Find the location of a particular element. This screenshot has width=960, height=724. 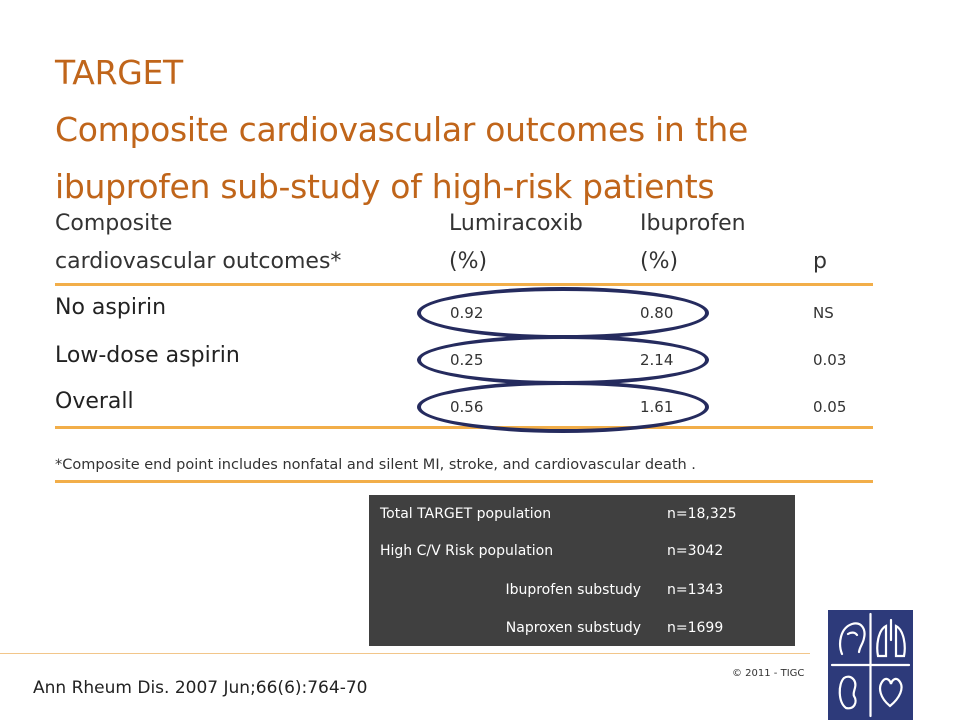

population-label-naproxen: Naproxen substudy is located at coordinates (573, 628).